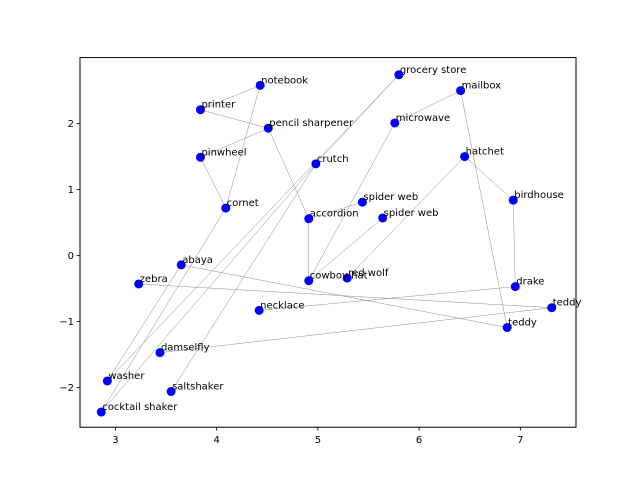 Image resolution: width=640 pixels, height=480 pixels. Describe the element at coordinates (185, 348) in the screenshot. I see `point-label: damselfly` at that location.